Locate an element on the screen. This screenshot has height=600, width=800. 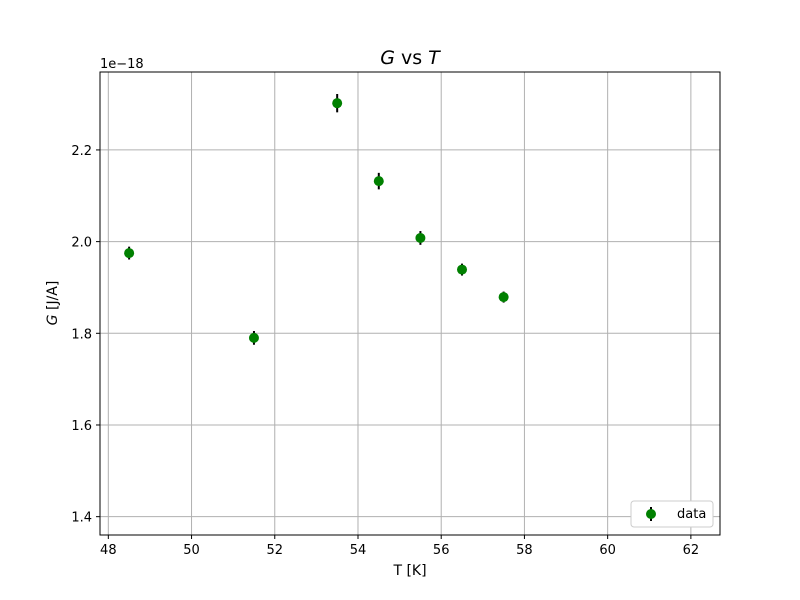
x-axis-label: T [K] is located at coordinates (409, 571).